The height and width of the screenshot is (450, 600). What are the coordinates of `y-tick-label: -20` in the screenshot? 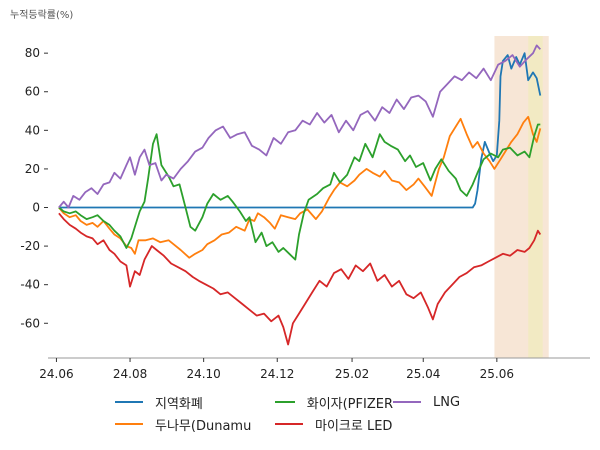 It's located at (30, 246).